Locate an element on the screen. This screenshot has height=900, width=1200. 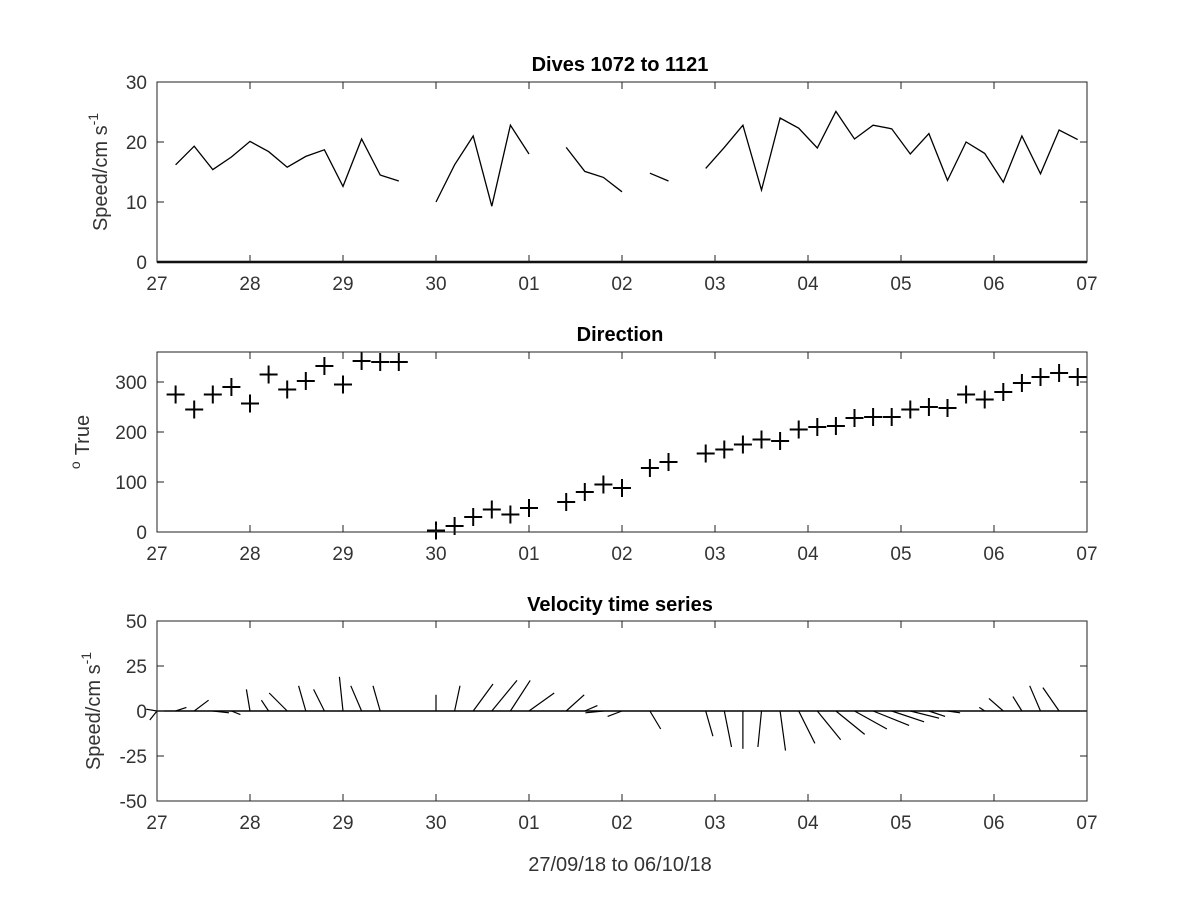
direction-xtick-label: 01 is located at coordinates (528, 554).